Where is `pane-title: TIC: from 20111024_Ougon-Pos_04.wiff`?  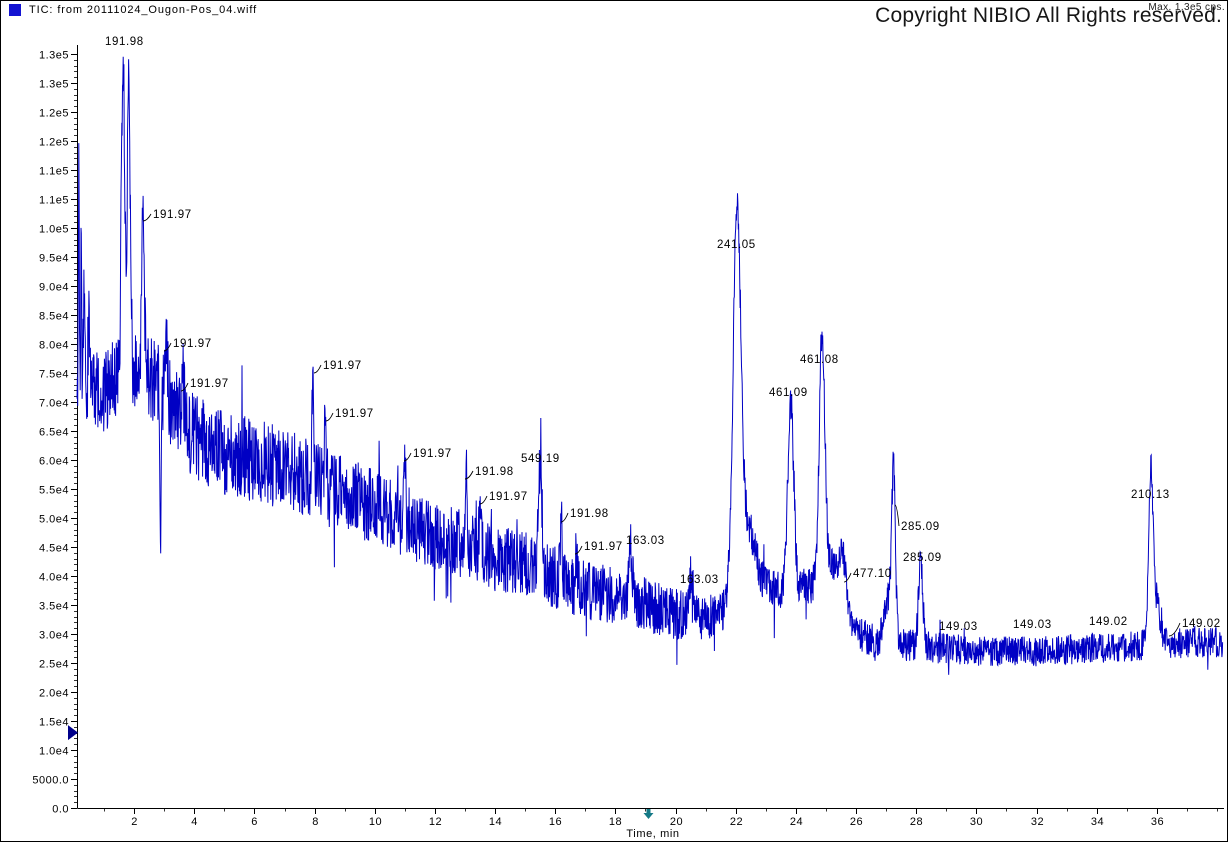 pane-title: TIC: from 20111024_Ougon-Pos_04.wiff is located at coordinates (143, 10).